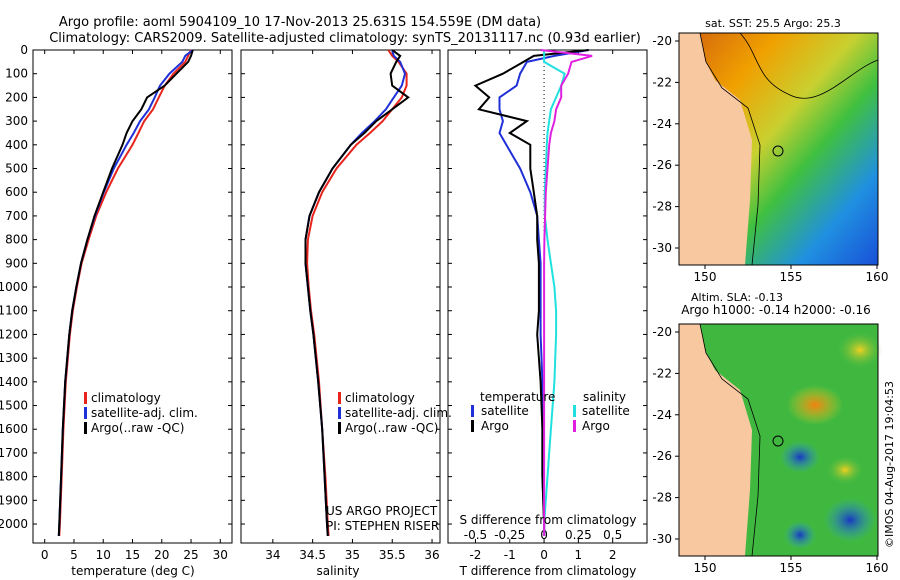  I want to click on depth-tick-label: 1100, so click(14, 311).